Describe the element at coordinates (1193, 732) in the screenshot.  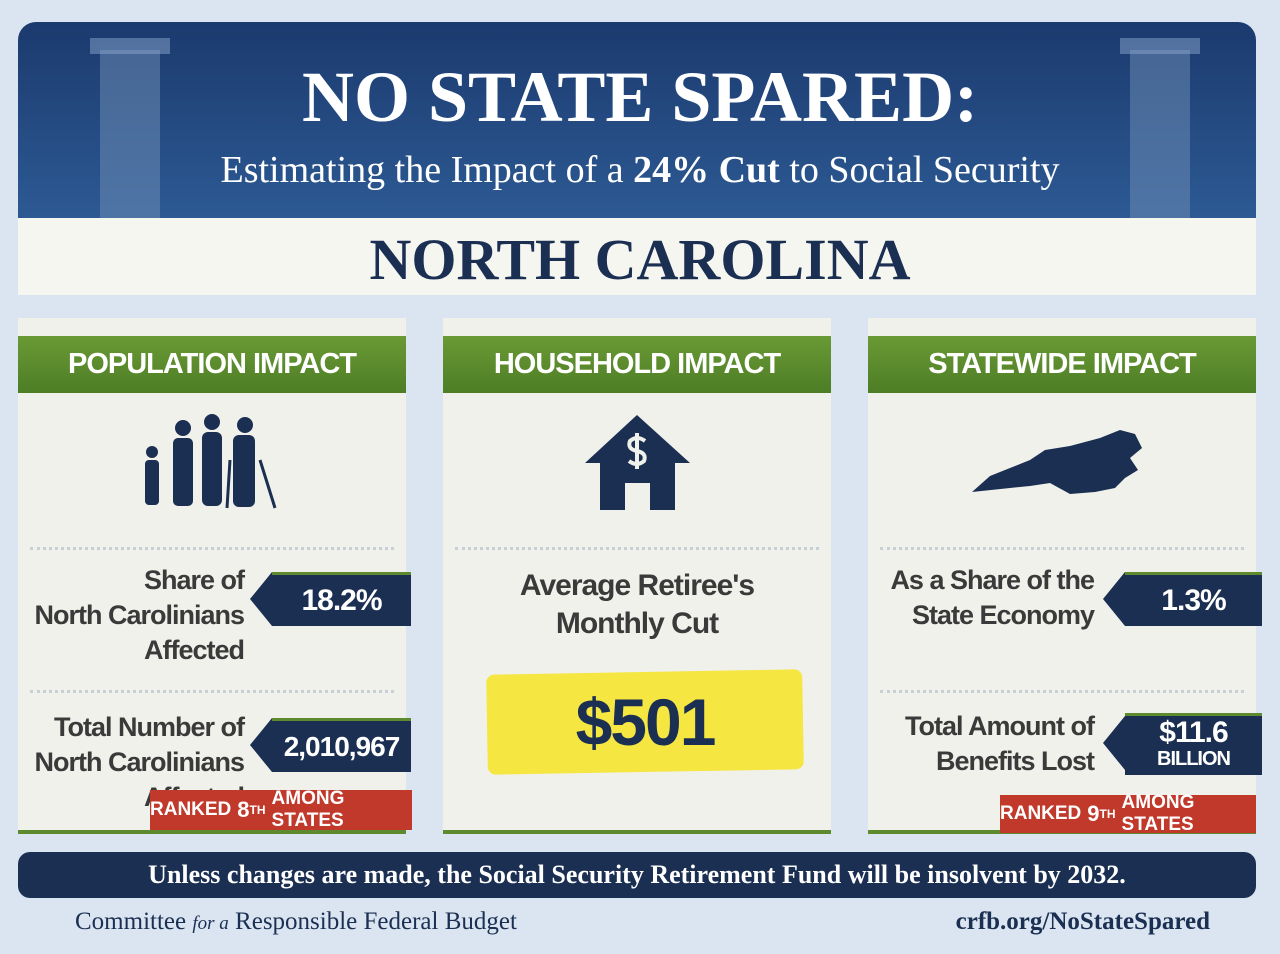
I see `stat-value: $11.6` at that location.